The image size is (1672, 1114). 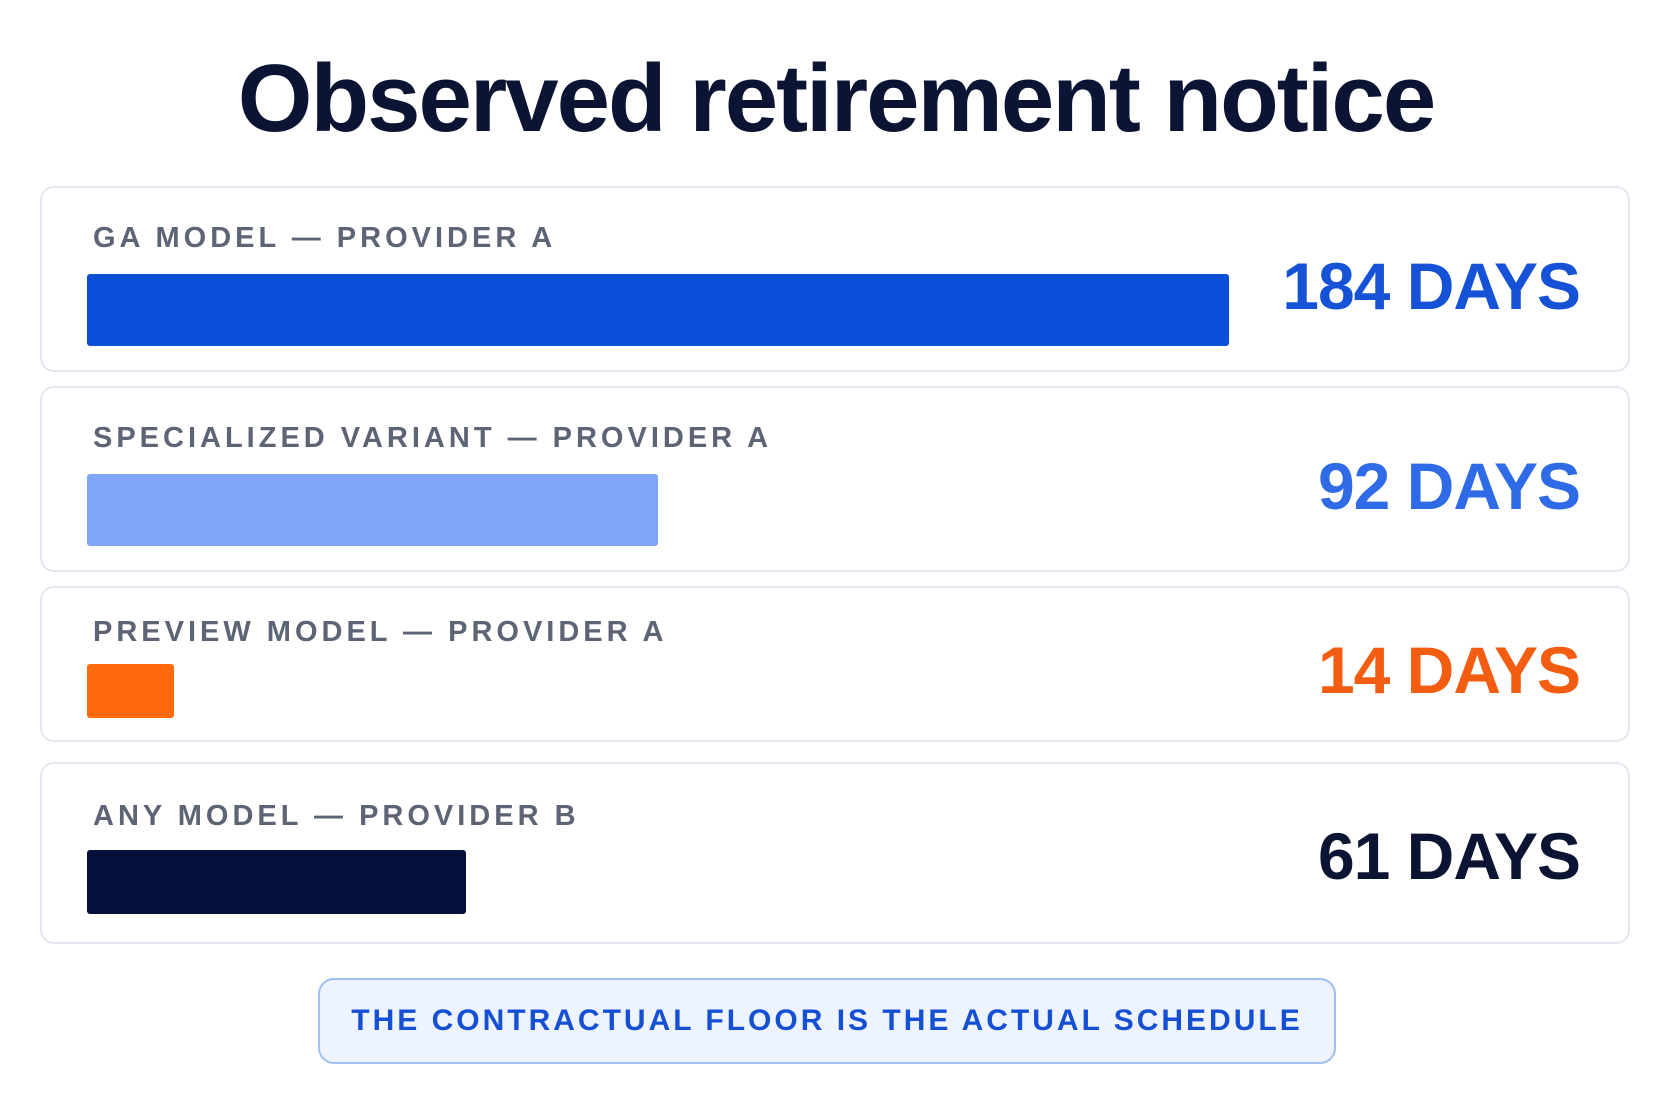 I want to click on value-label: 61 DAYS, so click(x=1449, y=856).